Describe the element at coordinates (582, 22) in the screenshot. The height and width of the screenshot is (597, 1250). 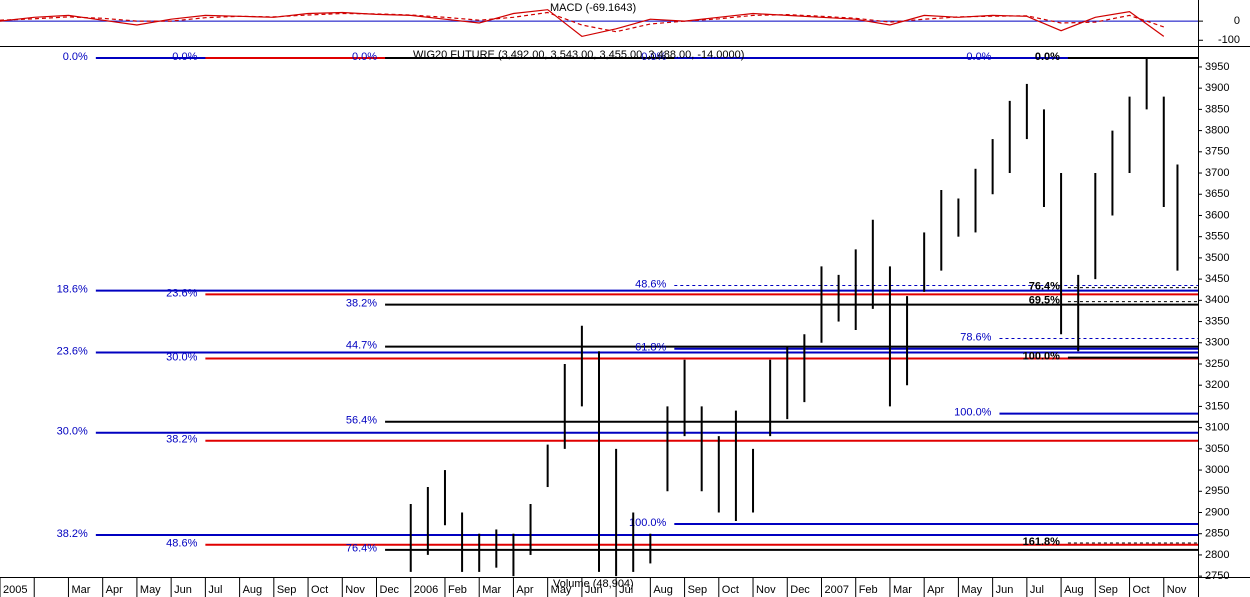
I see `macd-line` at that location.